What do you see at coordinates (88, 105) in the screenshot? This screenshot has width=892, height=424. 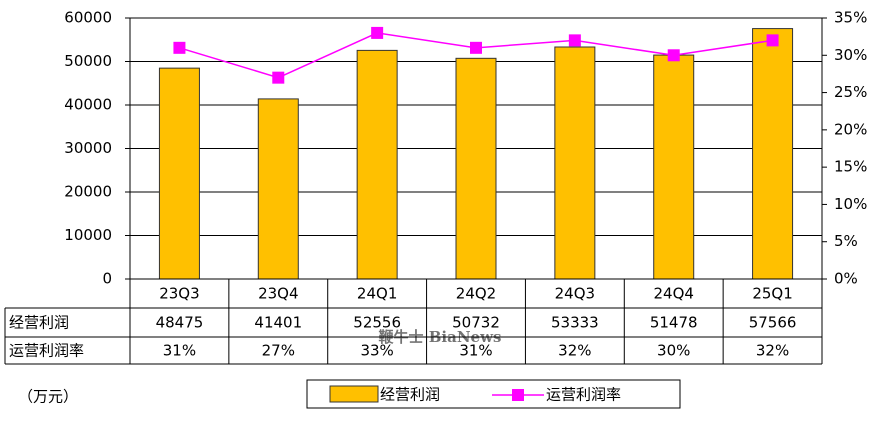 I see `y-tick-label: 40000` at bounding box center [88, 105].